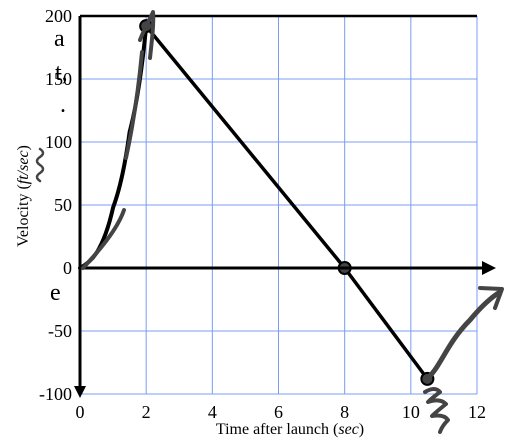 Image resolution: width=517 pixels, height=441 pixels. What do you see at coordinates (462, 336) in the screenshot?
I see `ink-arrow-right` at bounding box center [462, 336].